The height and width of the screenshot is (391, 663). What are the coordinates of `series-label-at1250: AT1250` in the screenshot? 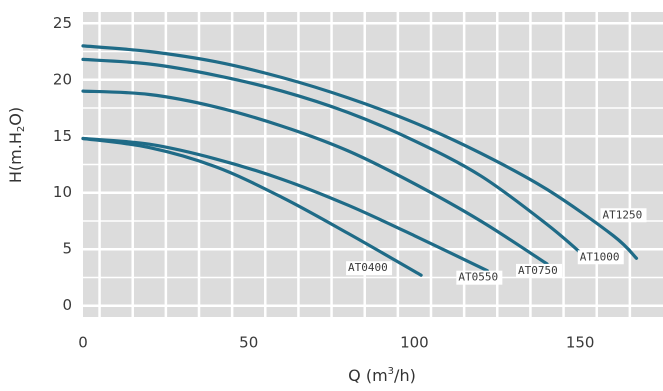 It's located at (622, 214).